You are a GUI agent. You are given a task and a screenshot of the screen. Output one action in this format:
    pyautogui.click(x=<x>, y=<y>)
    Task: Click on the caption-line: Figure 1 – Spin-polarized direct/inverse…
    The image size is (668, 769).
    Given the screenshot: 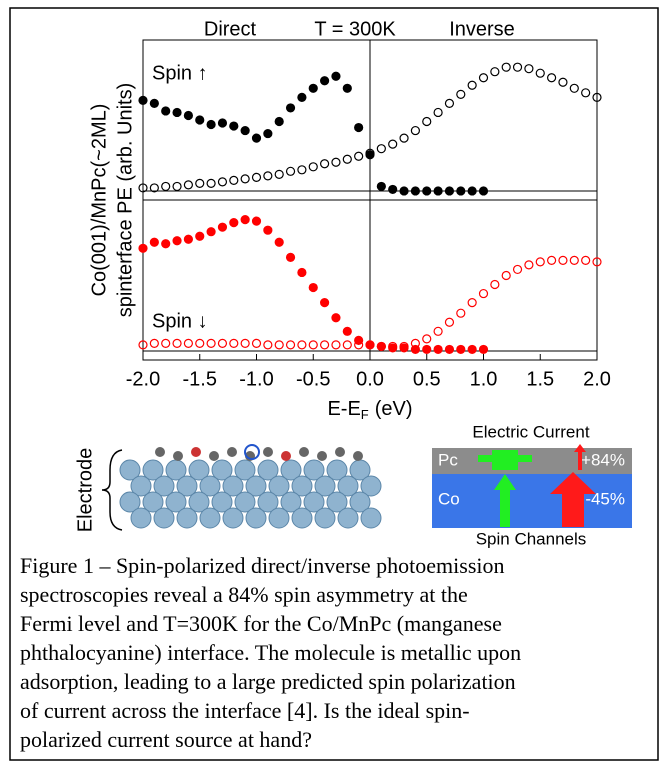 What is the action you would take?
    pyautogui.click(x=262, y=565)
    